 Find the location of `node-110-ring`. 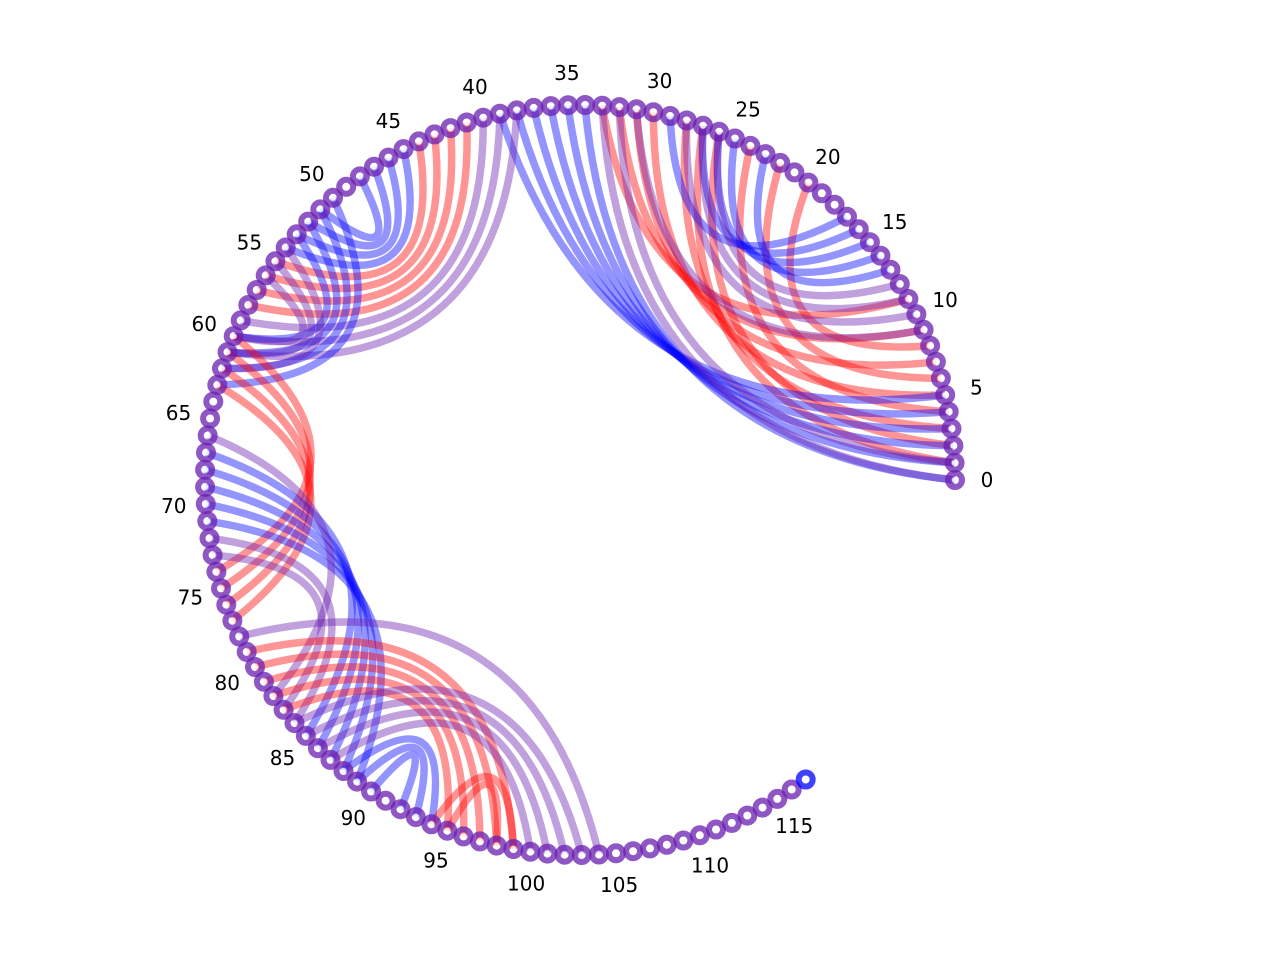

node-110-ring is located at coordinates (699, 835).